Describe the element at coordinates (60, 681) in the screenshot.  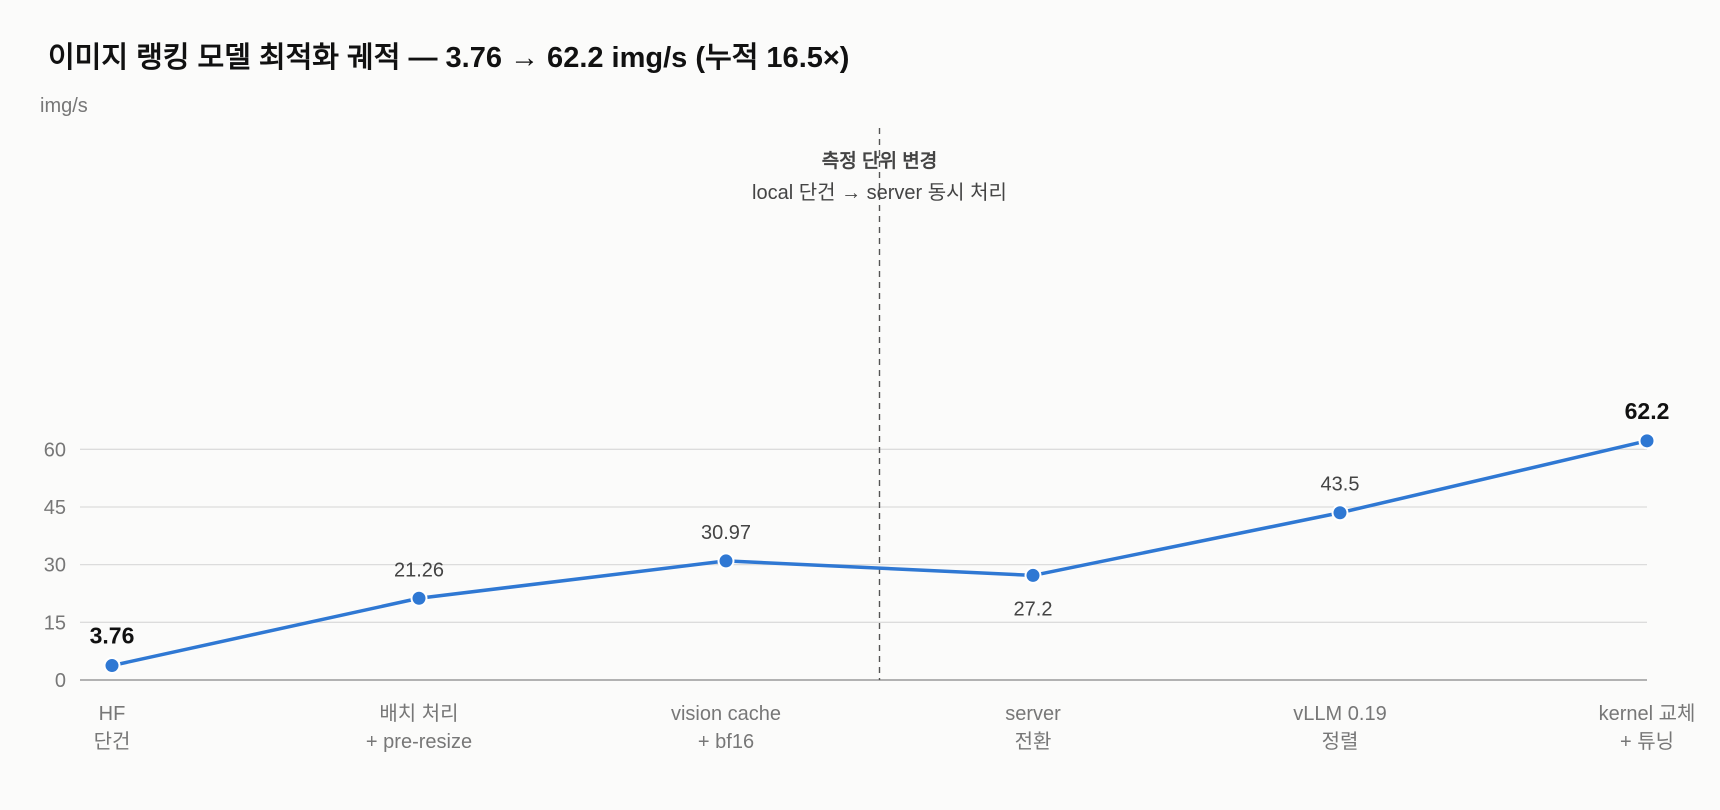
I see `y-tick-label: 0` at that location.